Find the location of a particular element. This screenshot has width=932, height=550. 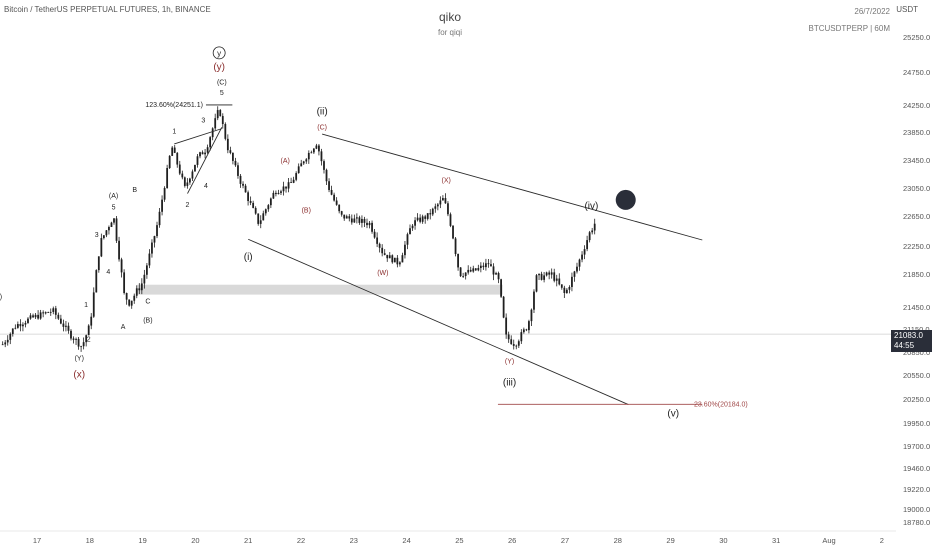

y-tick-label: 20550.0 is located at coordinates (916, 375).